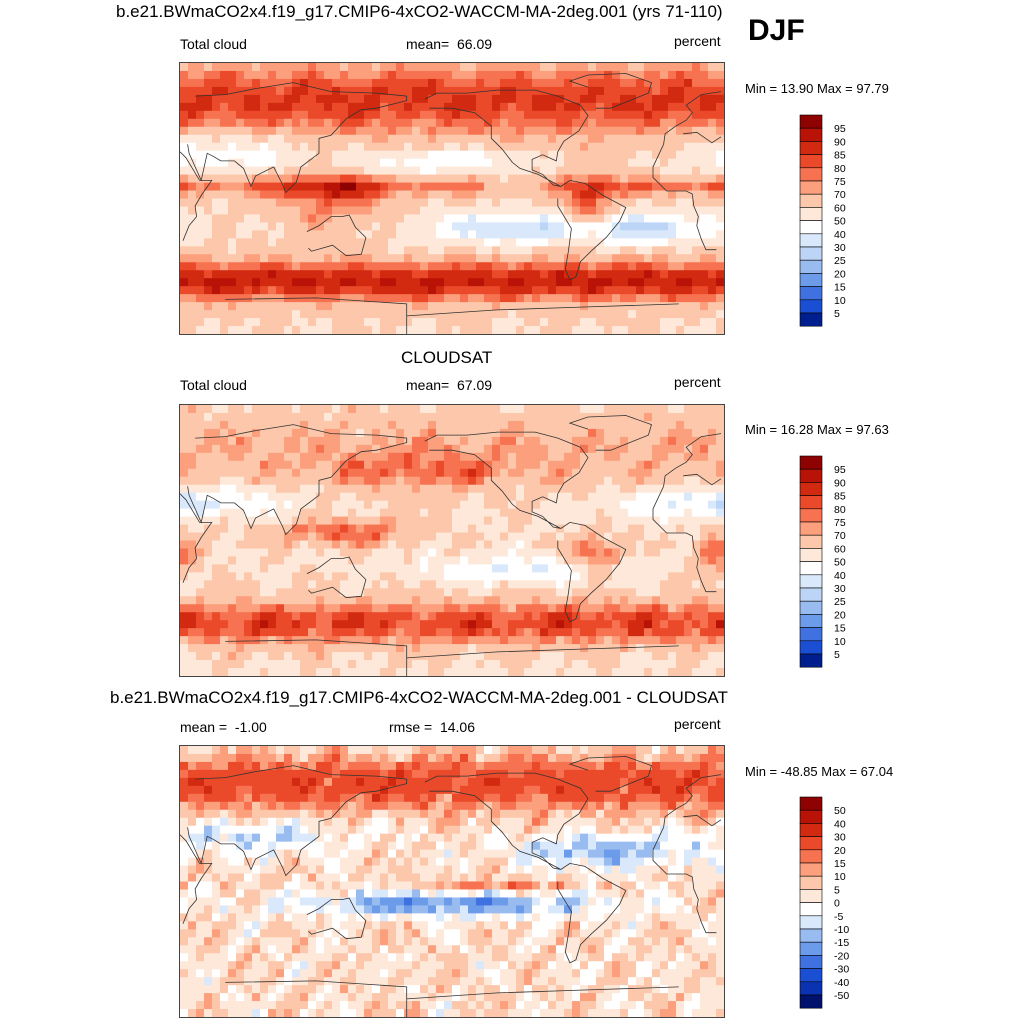 This screenshot has height=1024, width=1024. I want to click on colorbar-level-label: -15, so click(841, 943).